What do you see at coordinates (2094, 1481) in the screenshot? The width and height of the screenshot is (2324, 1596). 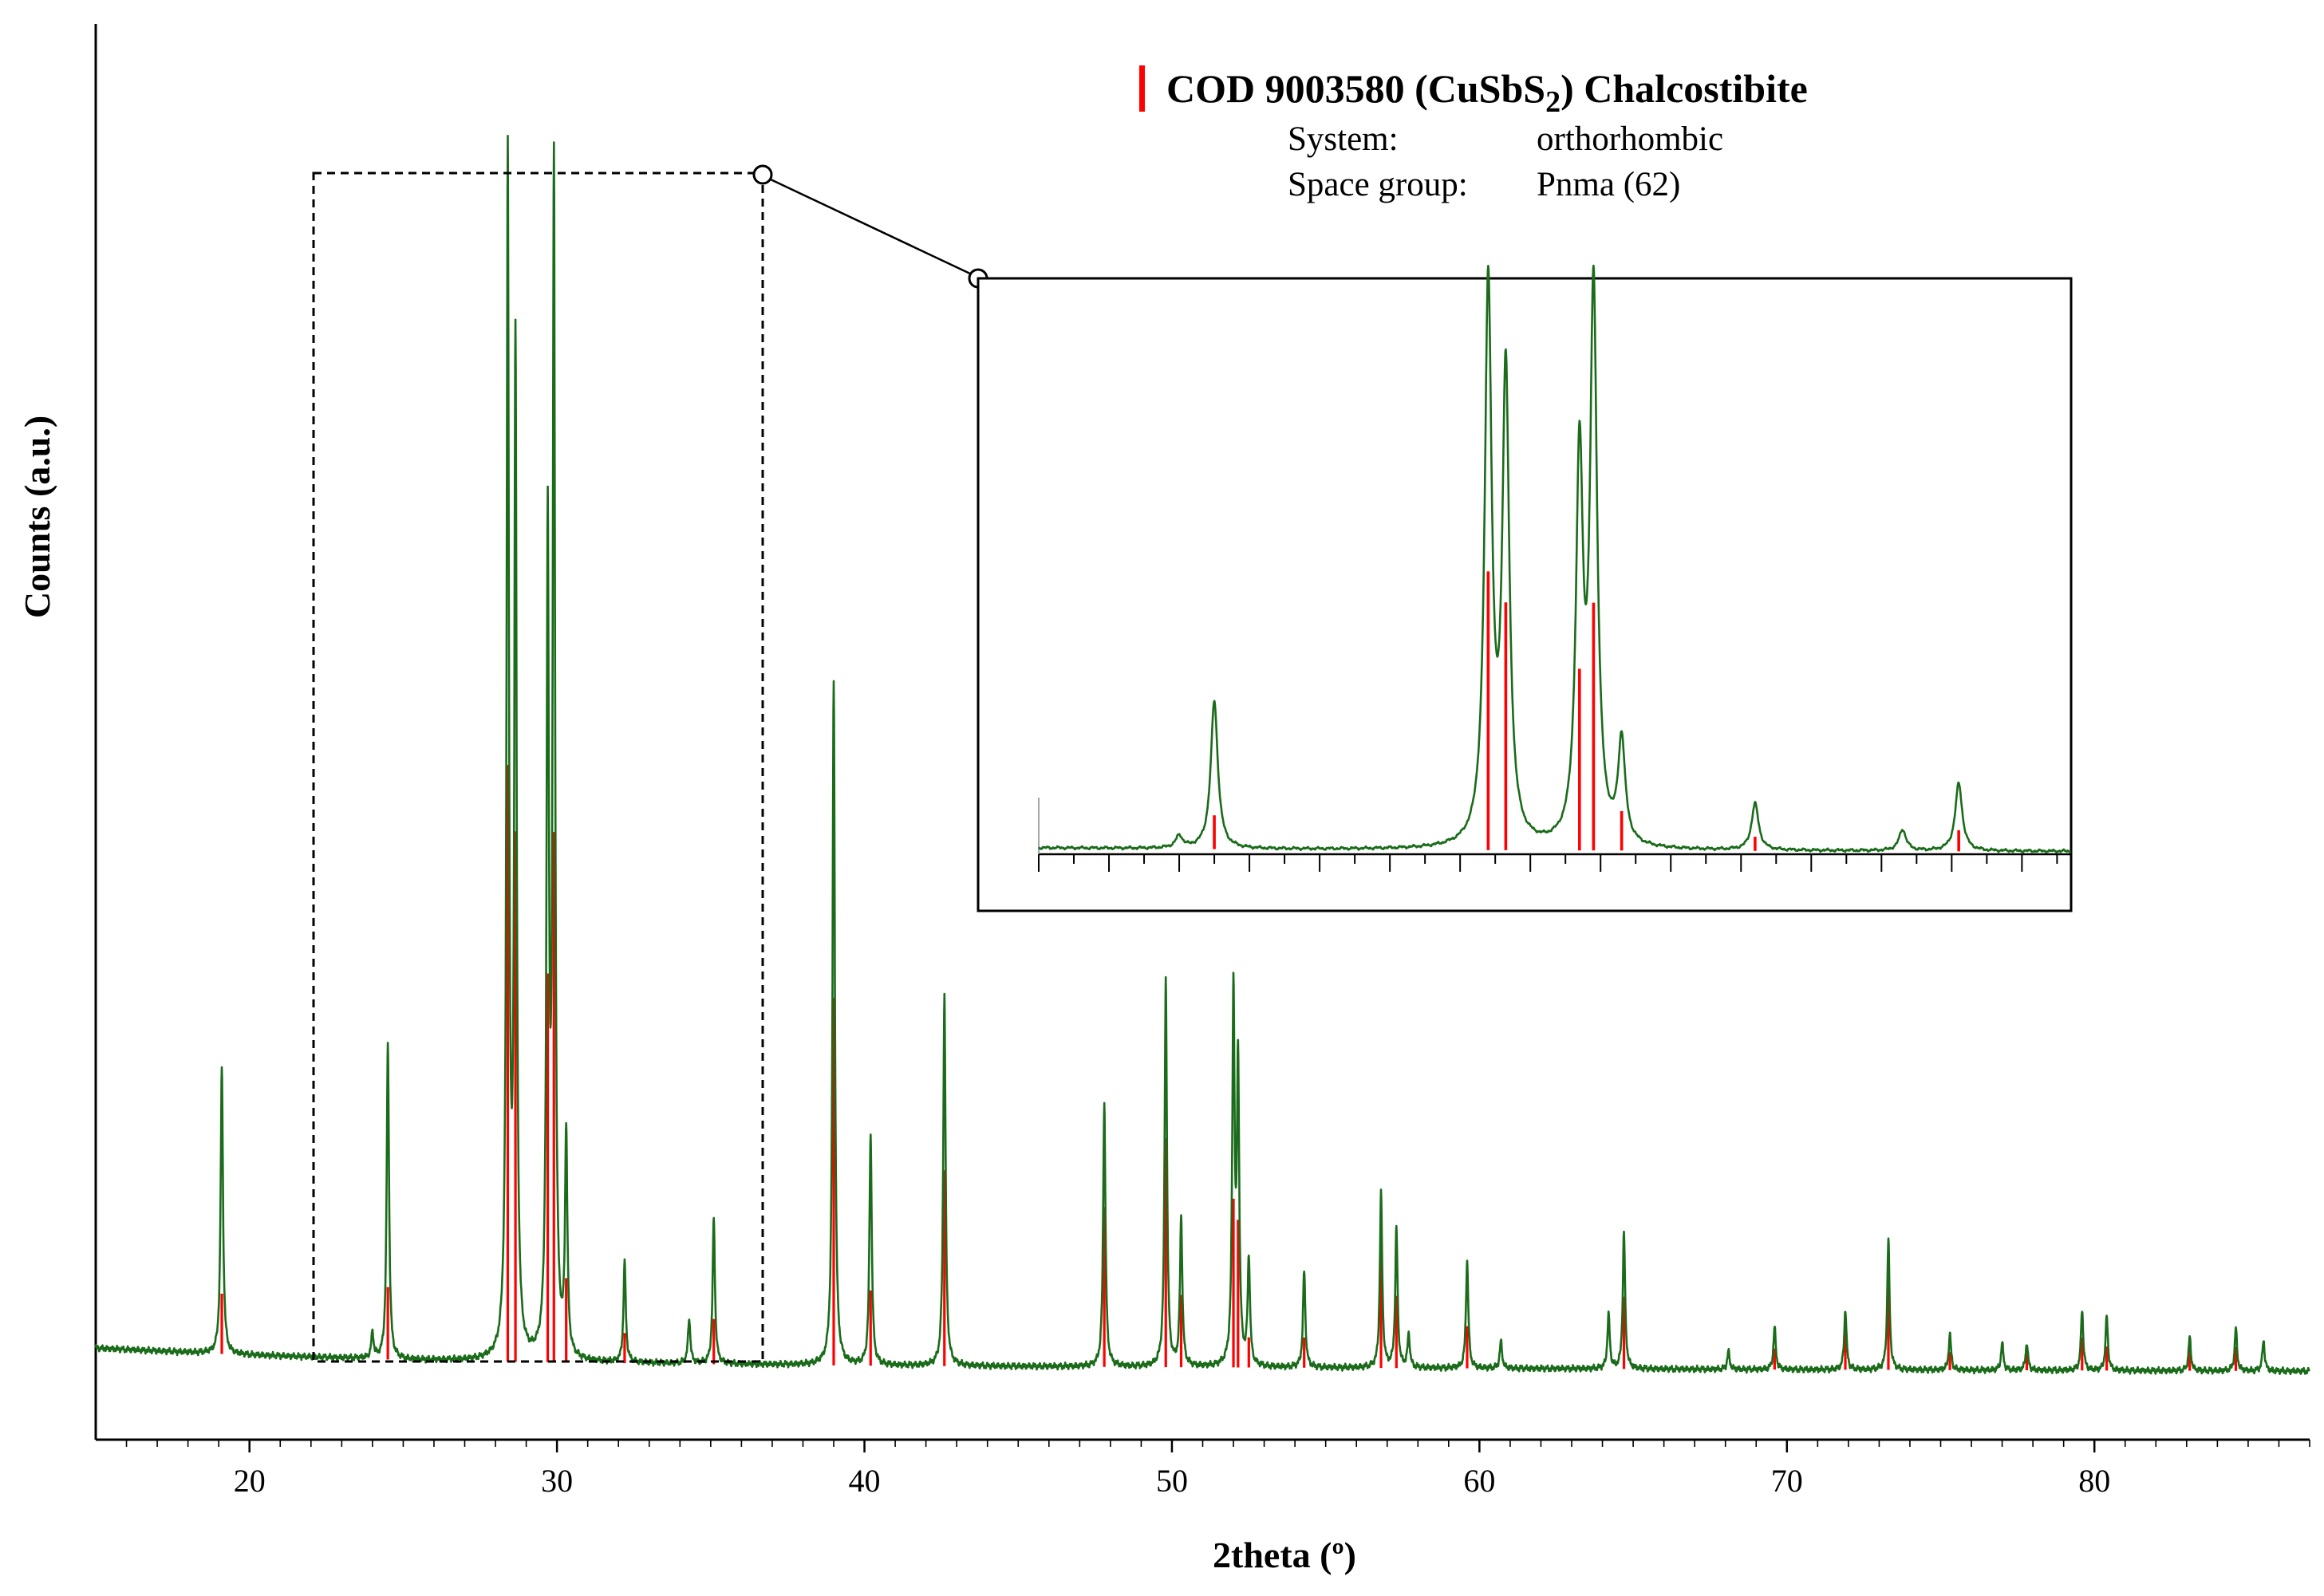 I see `x-tick-label: 80` at bounding box center [2094, 1481].